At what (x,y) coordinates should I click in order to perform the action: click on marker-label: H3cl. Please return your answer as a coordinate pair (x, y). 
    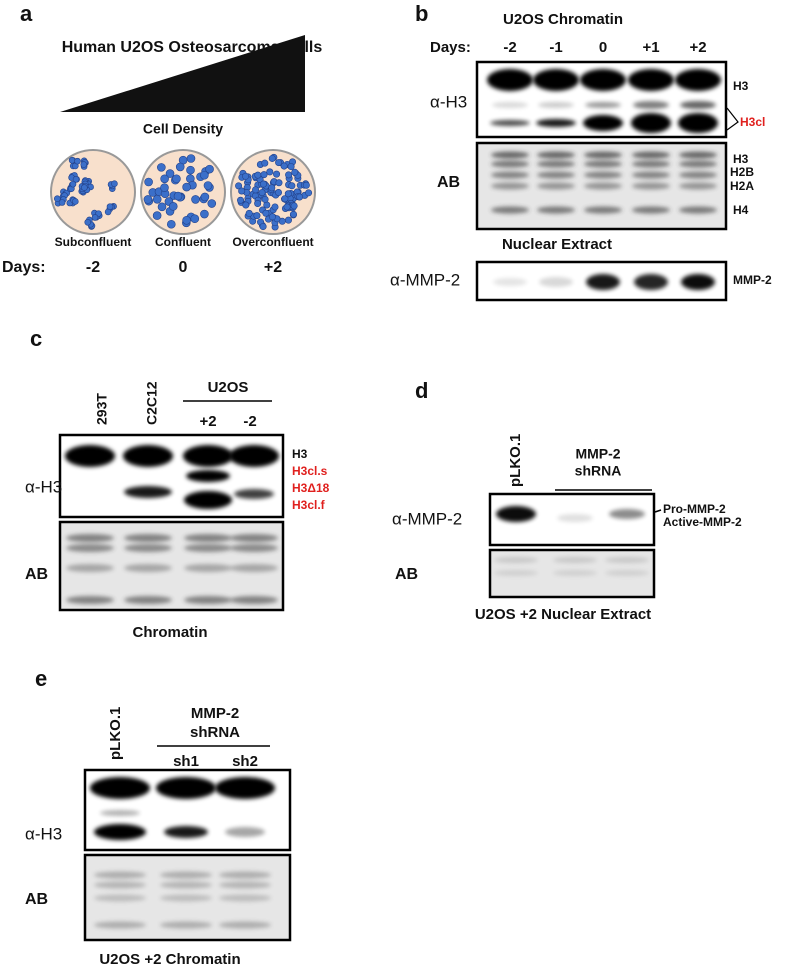
    Looking at the image, I should click on (752, 122).